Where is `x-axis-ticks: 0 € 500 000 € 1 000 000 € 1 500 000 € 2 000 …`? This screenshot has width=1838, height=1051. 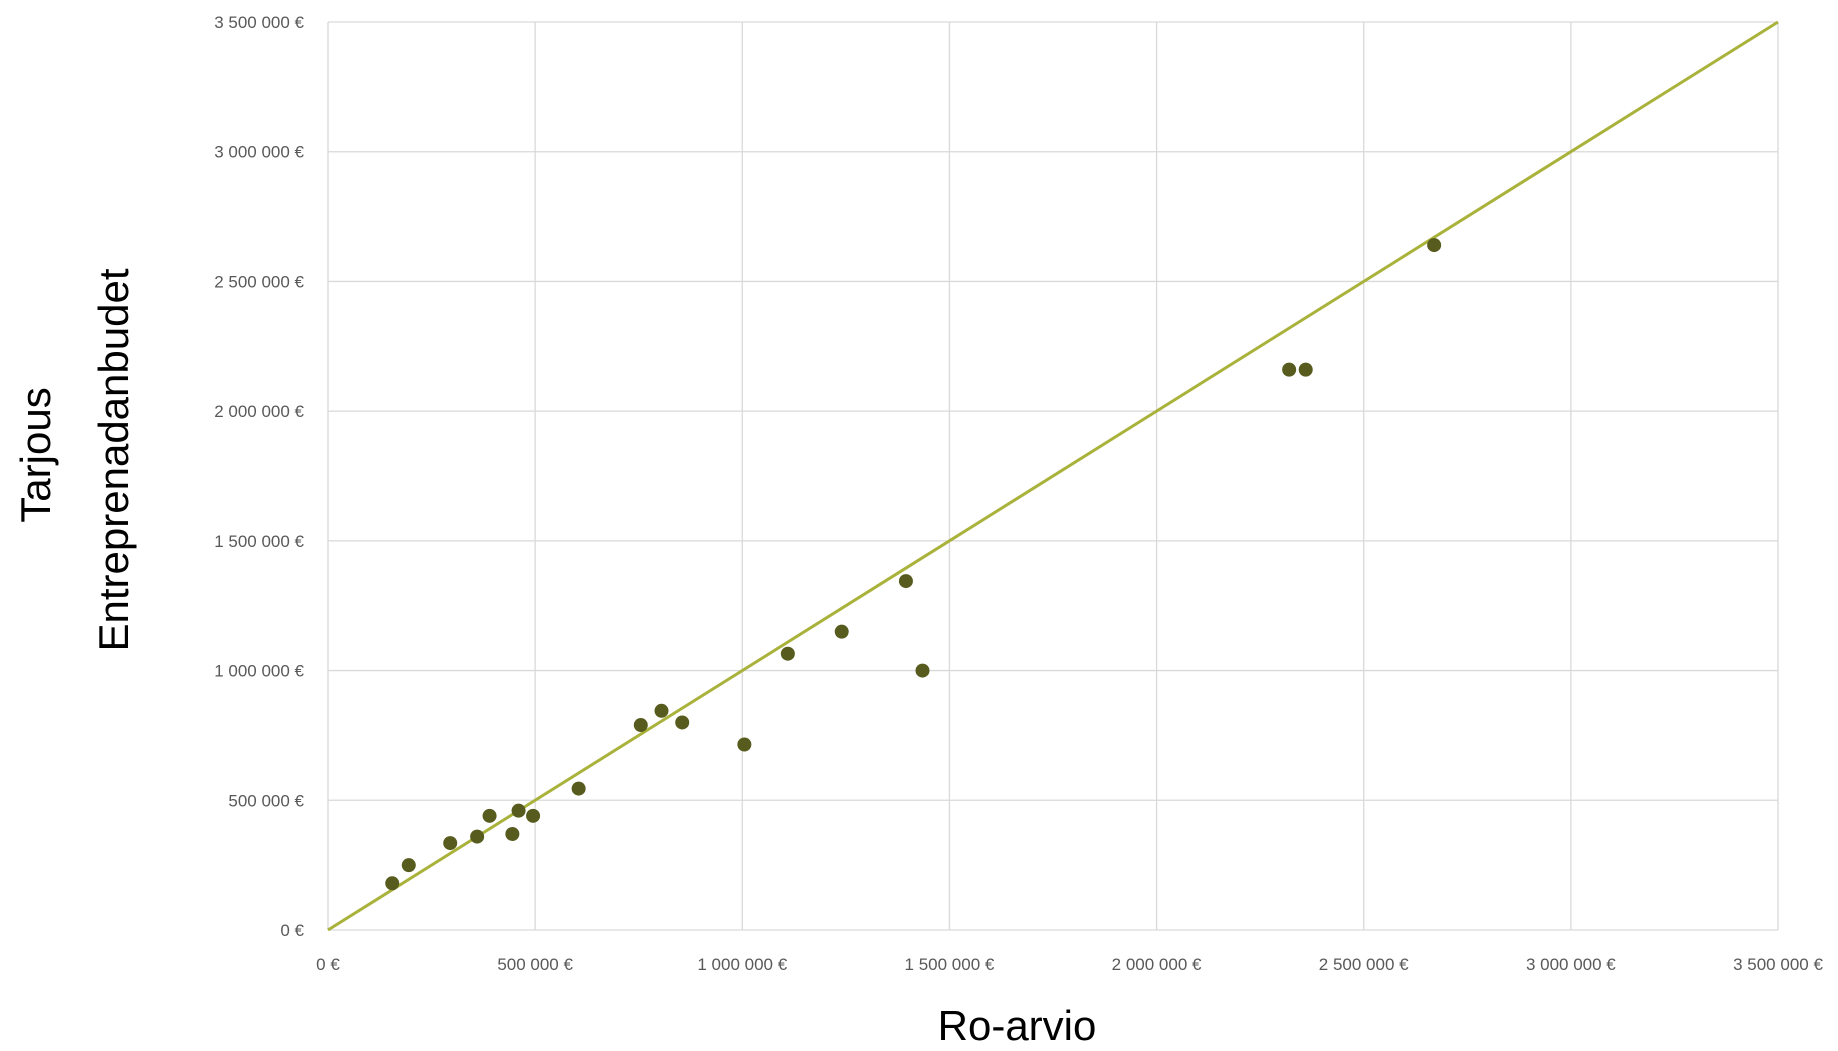
x-axis-ticks: 0 € 500 000 € 1 000 000 € 1 500 000 € 2 000 … is located at coordinates (1069, 964).